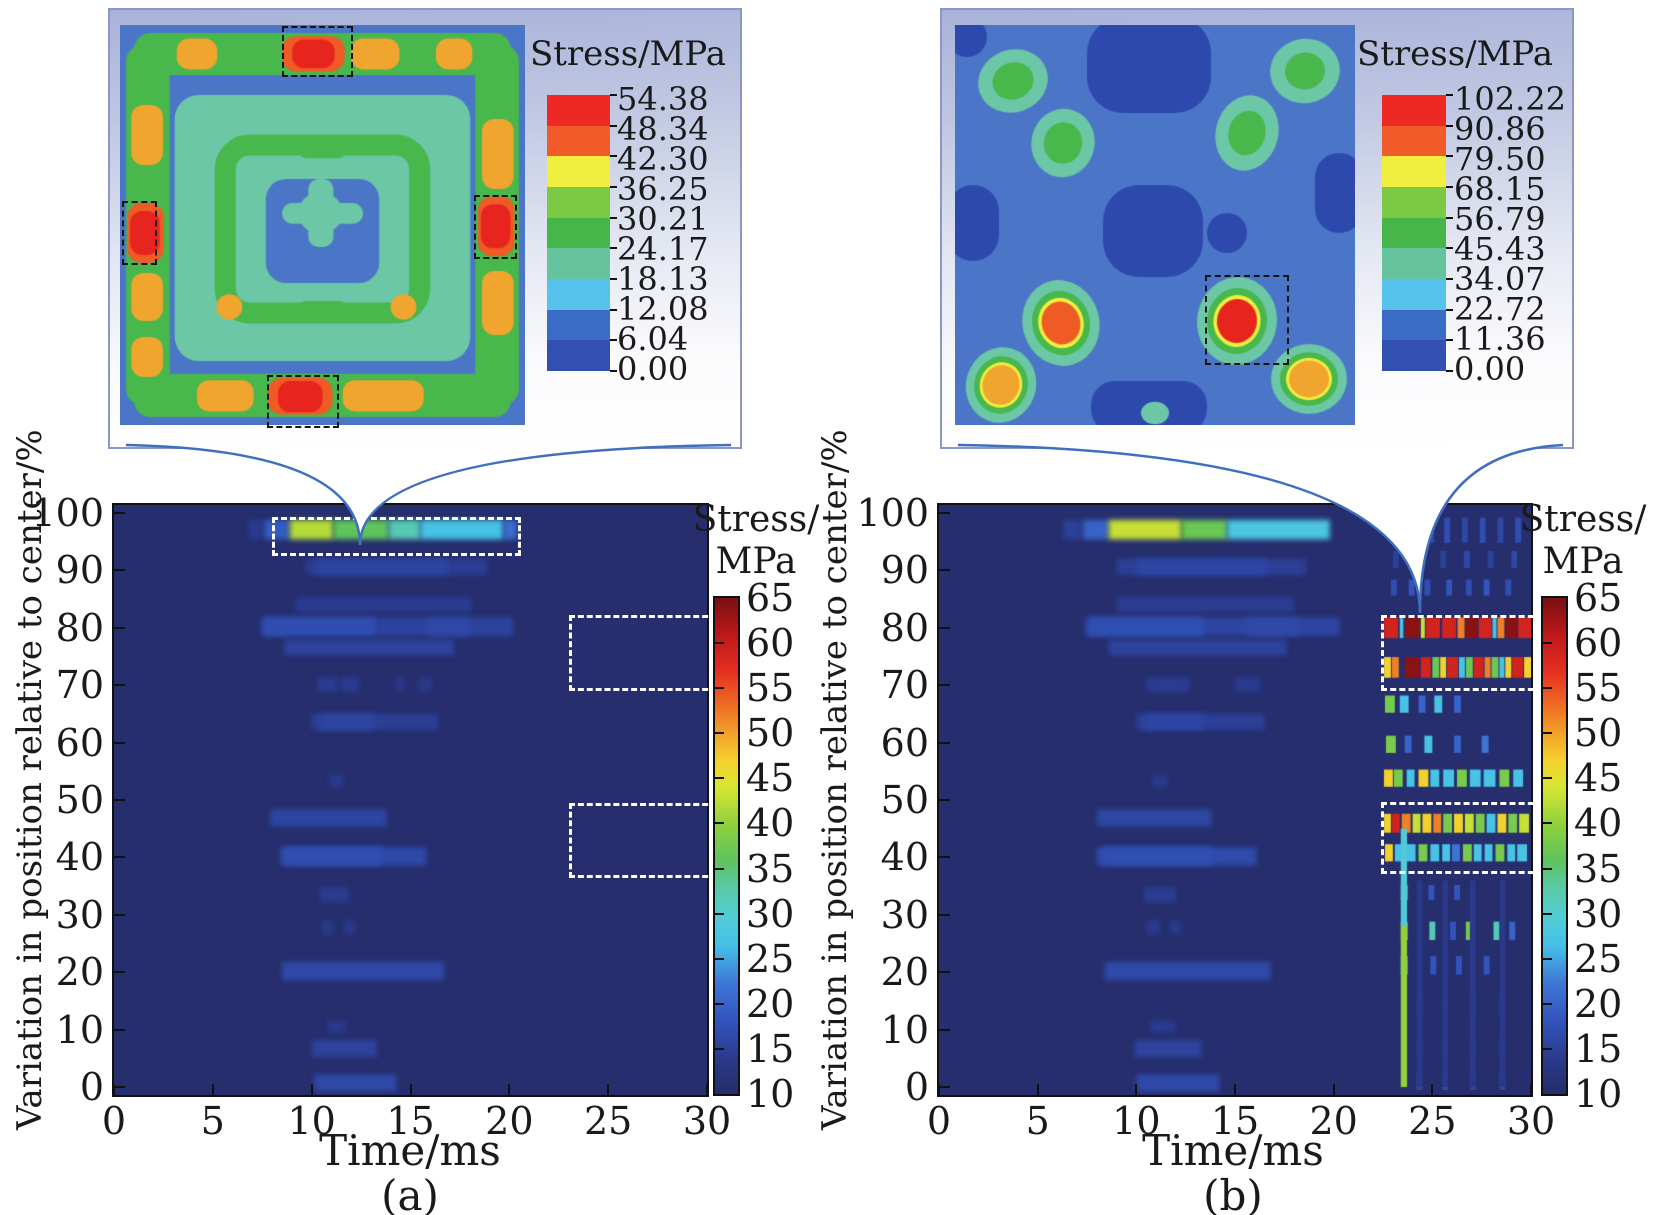 The image size is (1656, 1215). I want to click on legend-value: 24.17, so click(663, 249).